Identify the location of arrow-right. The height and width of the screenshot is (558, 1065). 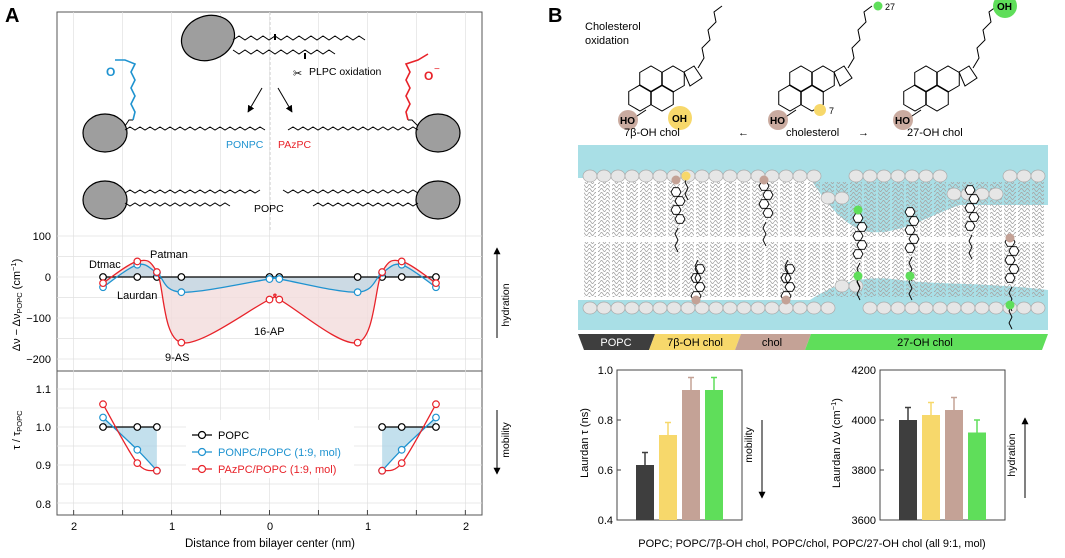
(285, 100).